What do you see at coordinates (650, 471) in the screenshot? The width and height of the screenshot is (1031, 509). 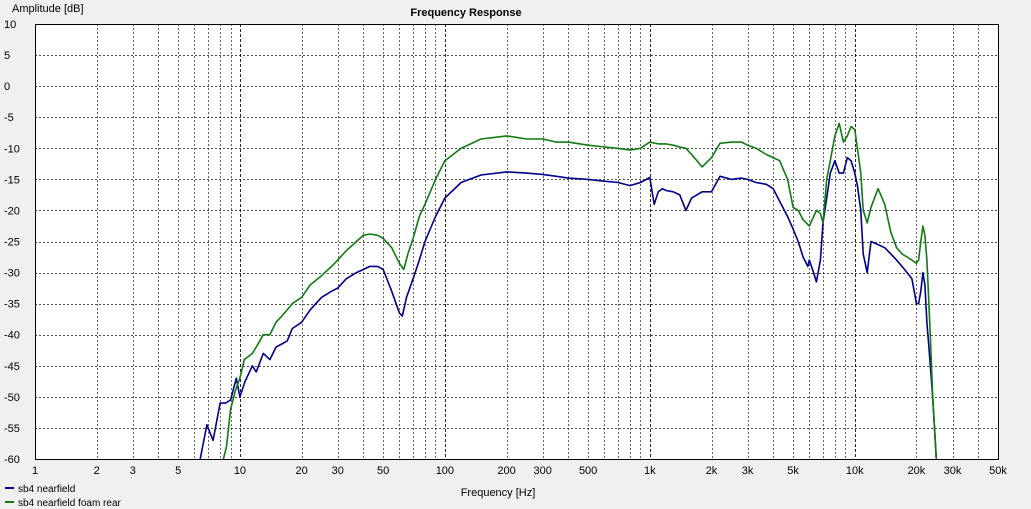 I see `x-tick-label: 1k` at bounding box center [650, 471].